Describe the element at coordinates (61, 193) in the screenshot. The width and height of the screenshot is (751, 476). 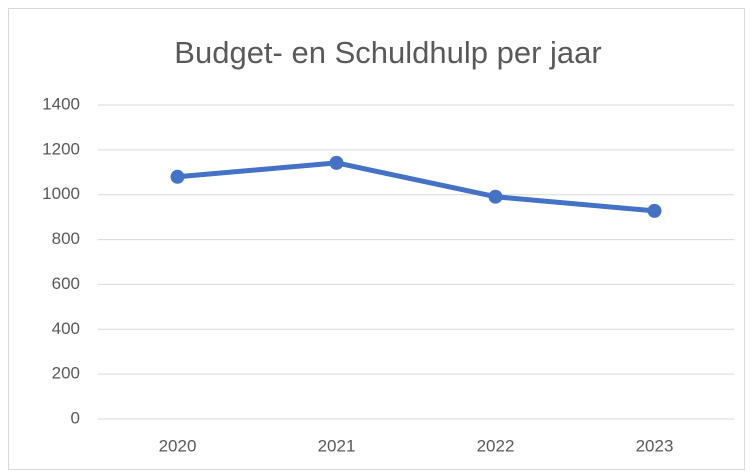
I see `y-tick-label: 1000` at that location.